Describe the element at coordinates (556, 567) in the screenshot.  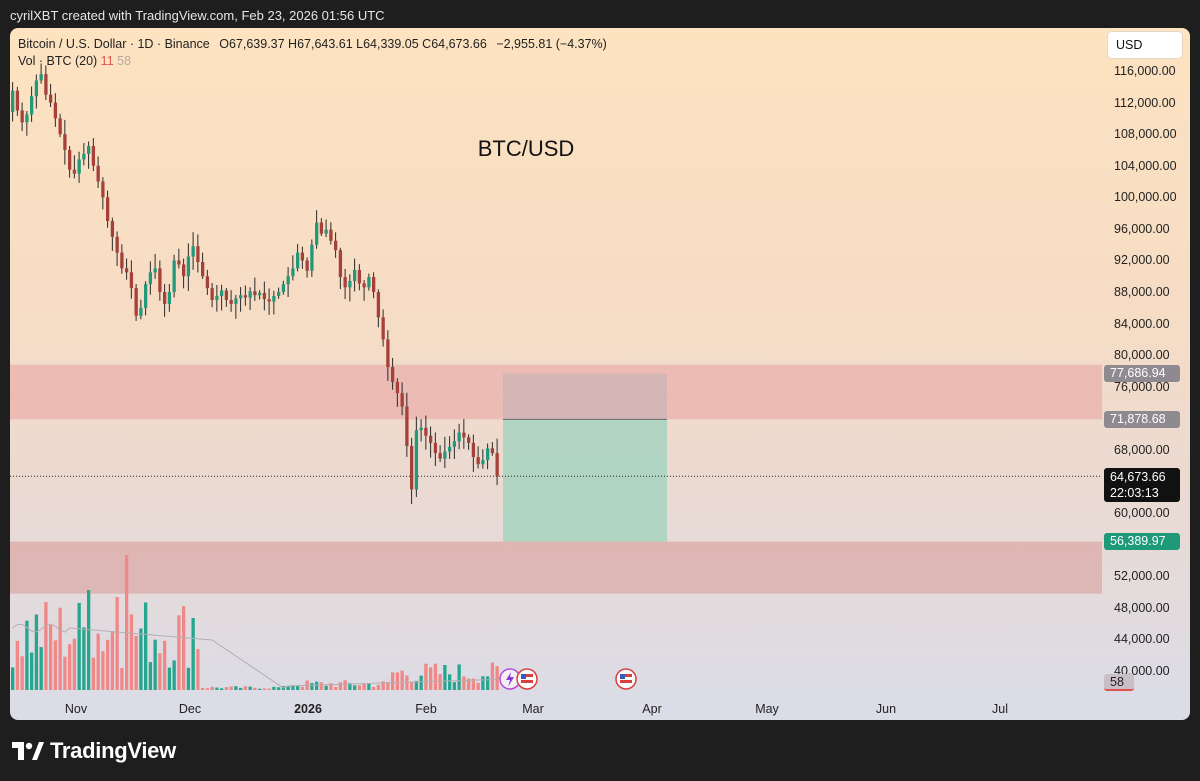
I see `support-zone` at that location.